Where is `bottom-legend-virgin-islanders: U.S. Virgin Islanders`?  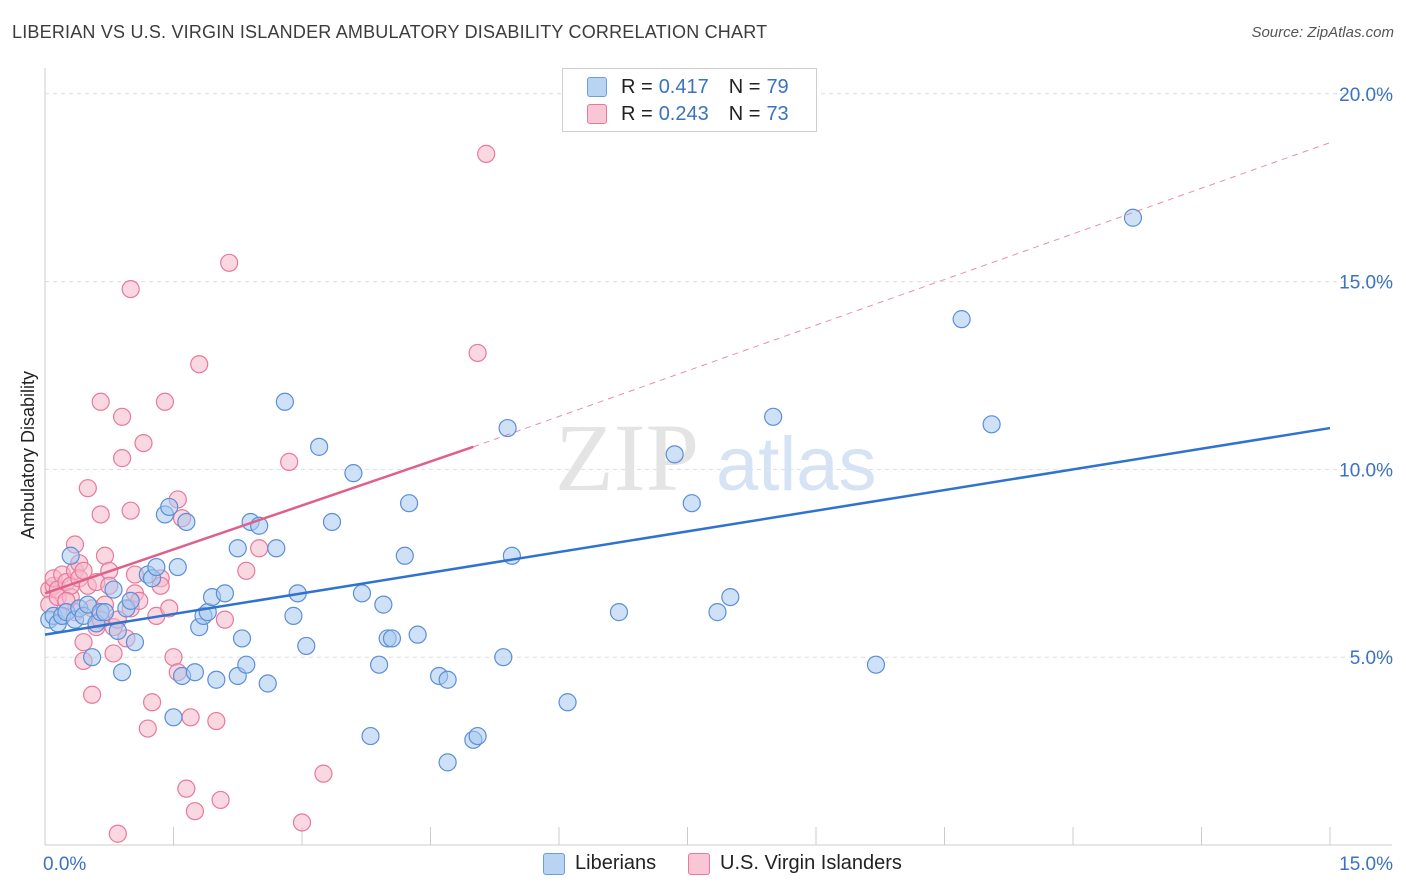 bottom-legend-virgin-islanders: U.S. Virgin Islanders is located at coordinates (795, 863).